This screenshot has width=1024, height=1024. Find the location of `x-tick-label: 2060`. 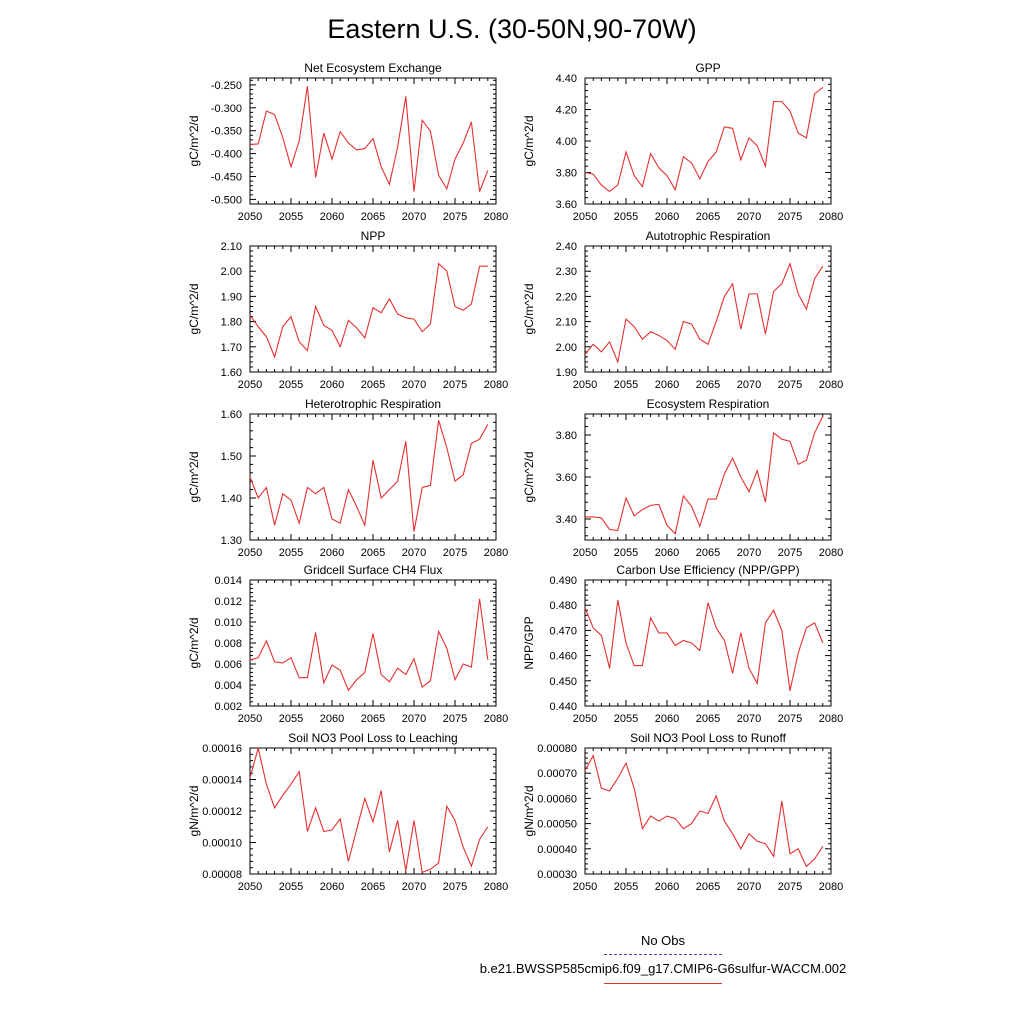

x-tick-label: 2060 is located at coordinates (667, 217).